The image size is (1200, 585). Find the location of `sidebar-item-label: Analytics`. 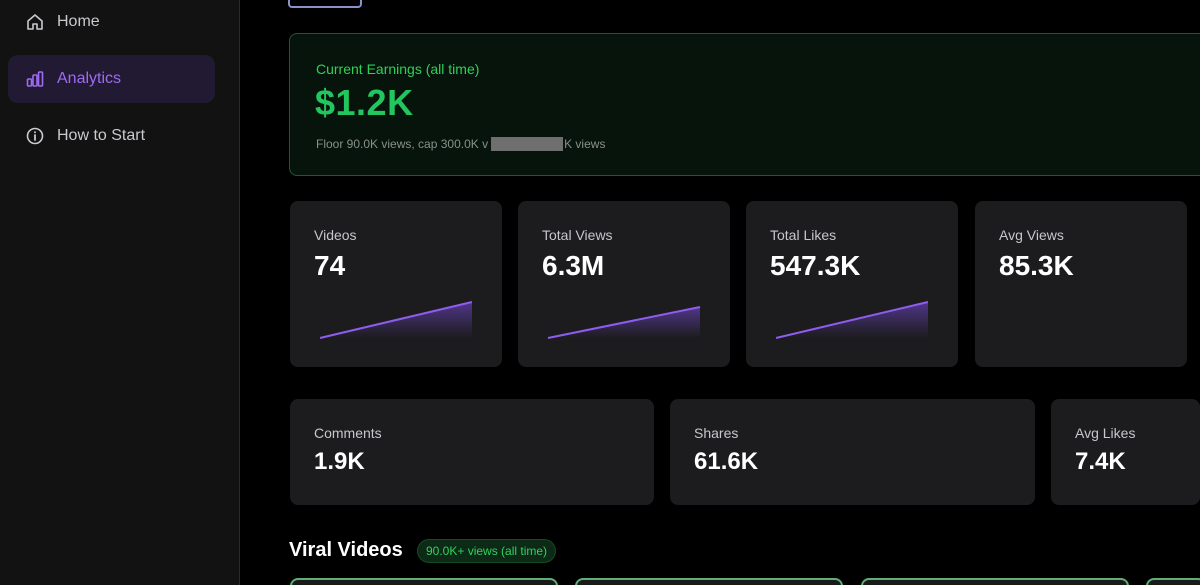

sidebar-item-label: Analytics is located at coordinates (89, 78).